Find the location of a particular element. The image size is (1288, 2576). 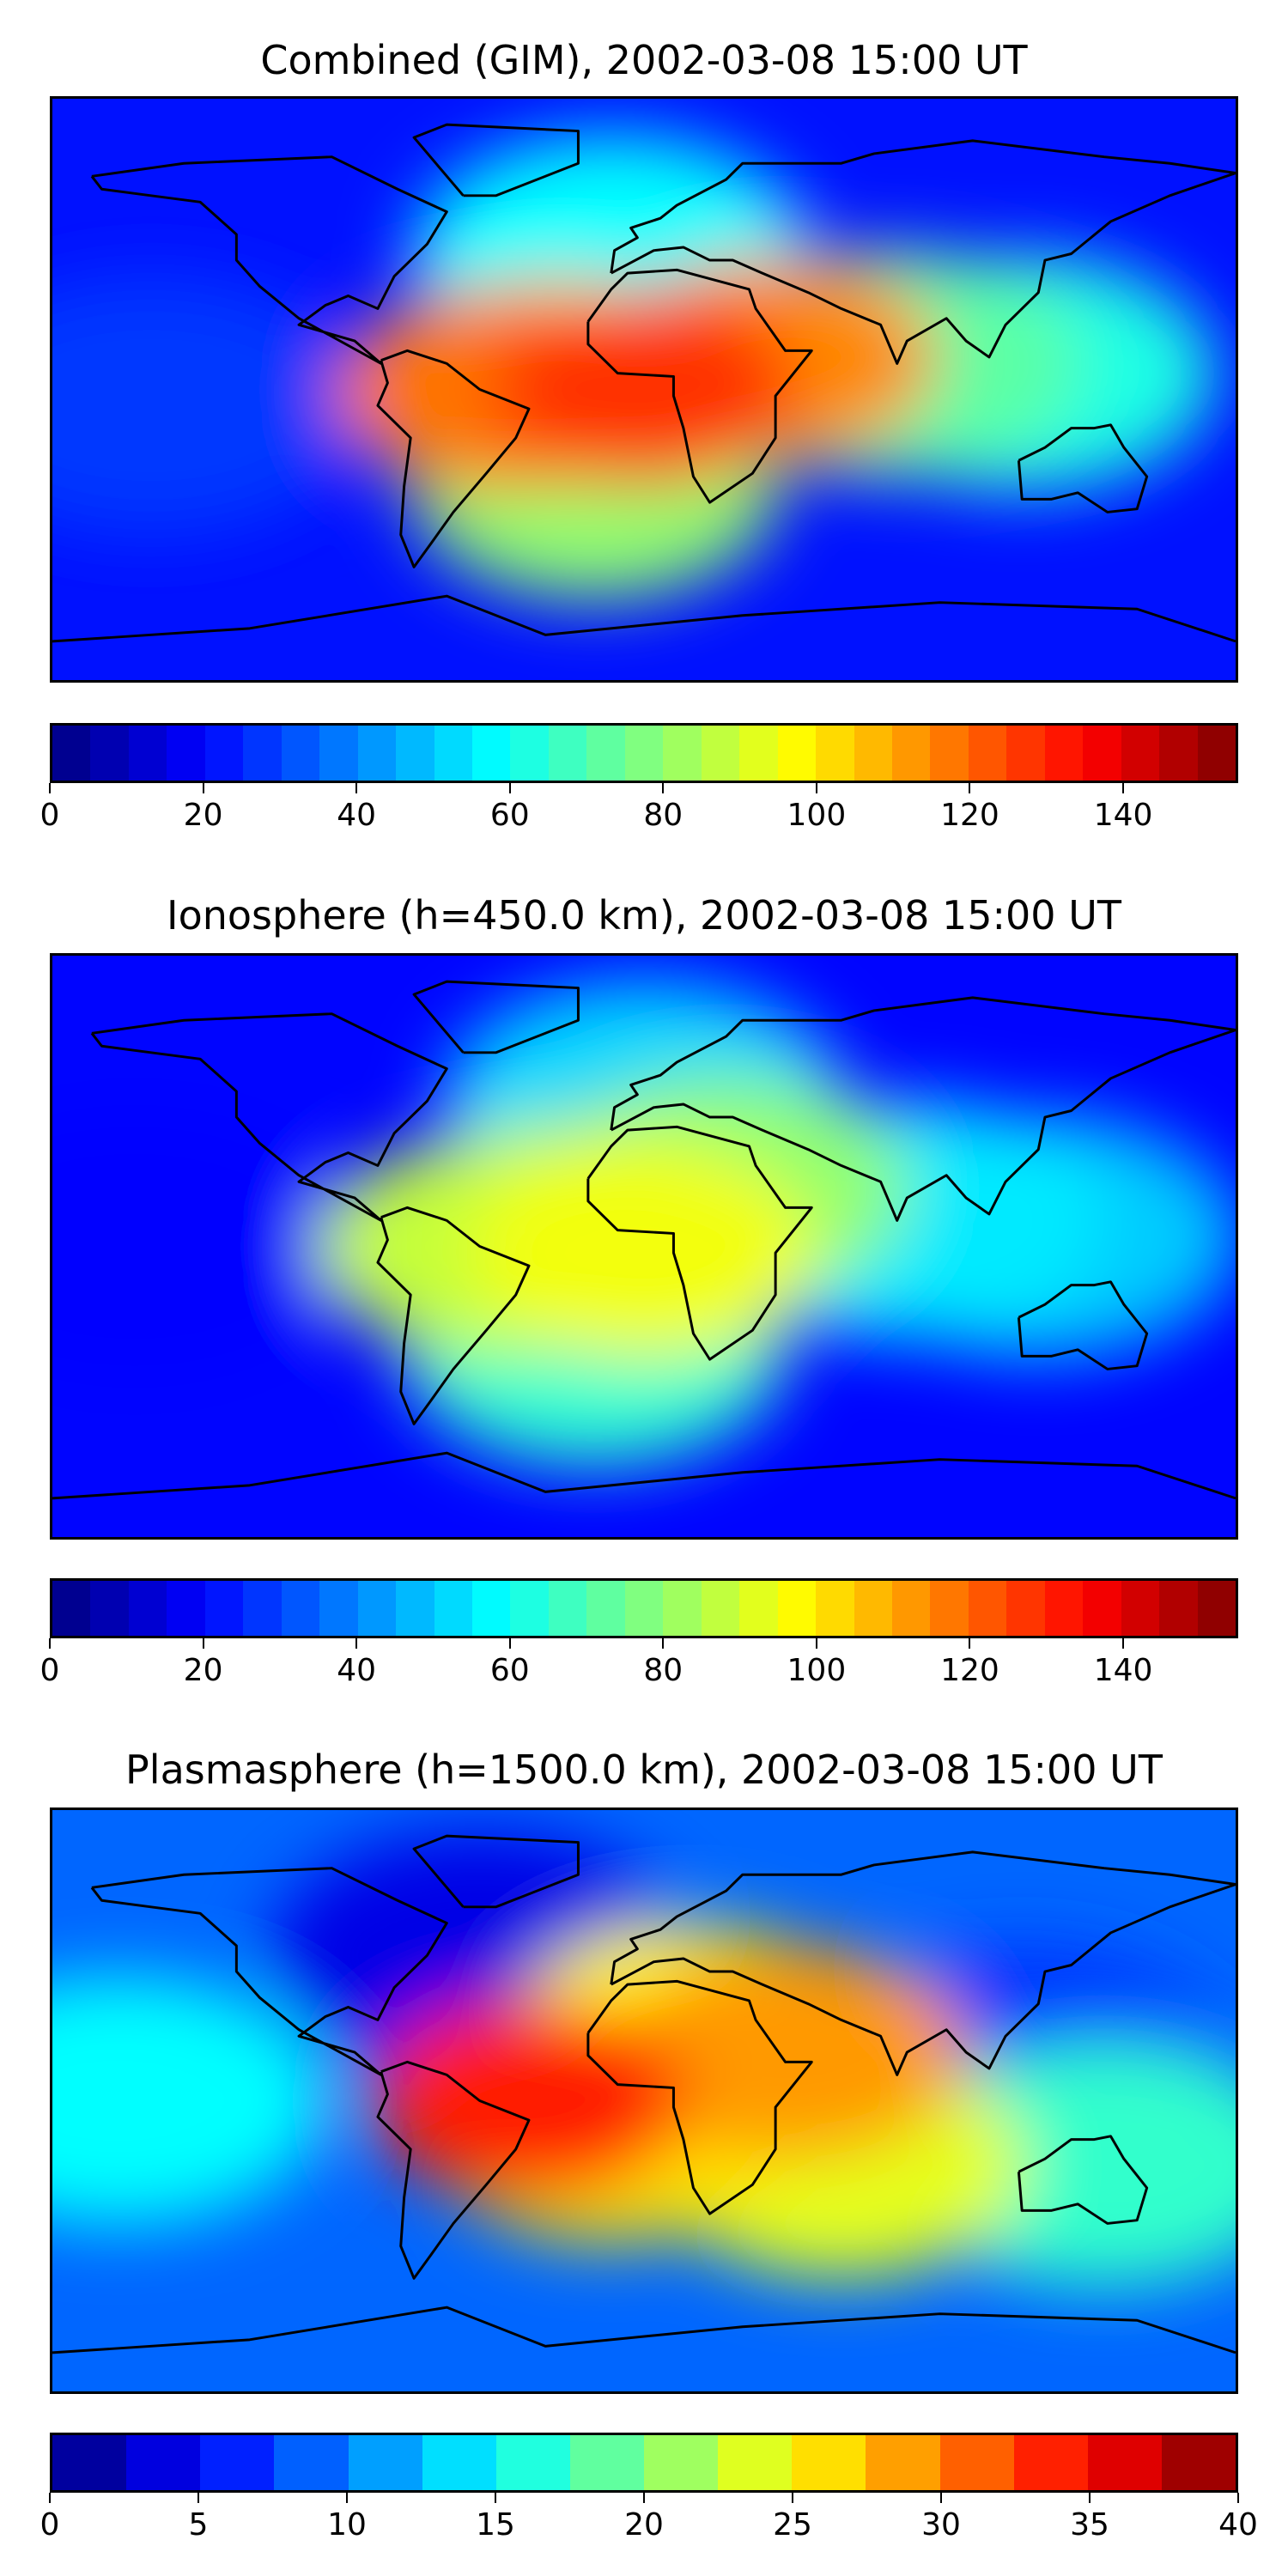

colorbar-tick-label: 60 is located at coordinates (510, 815).